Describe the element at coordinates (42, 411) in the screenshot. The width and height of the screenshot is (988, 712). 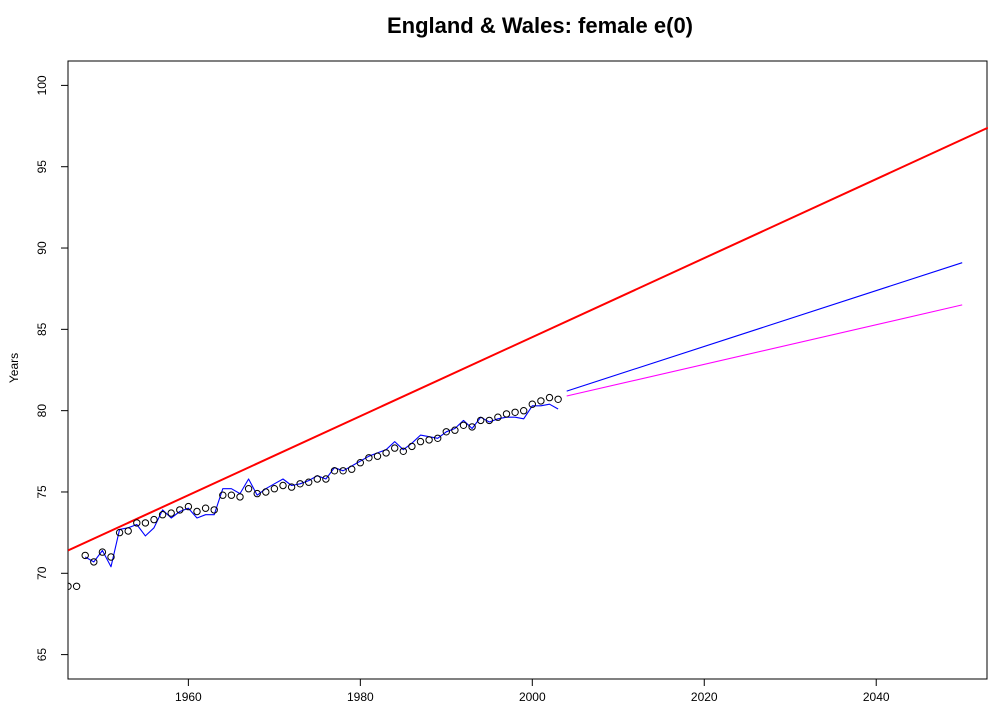
I see `y-tick-label: 80` at that location.